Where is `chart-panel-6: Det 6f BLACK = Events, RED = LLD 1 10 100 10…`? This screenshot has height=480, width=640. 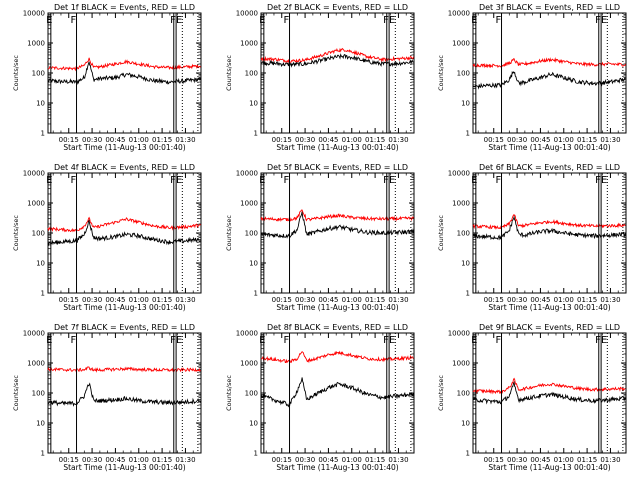 chart-panel-6: Det 6f BLACK = Events, RED = LLD 1 10 100 10… is located at coordinates (532, 237).